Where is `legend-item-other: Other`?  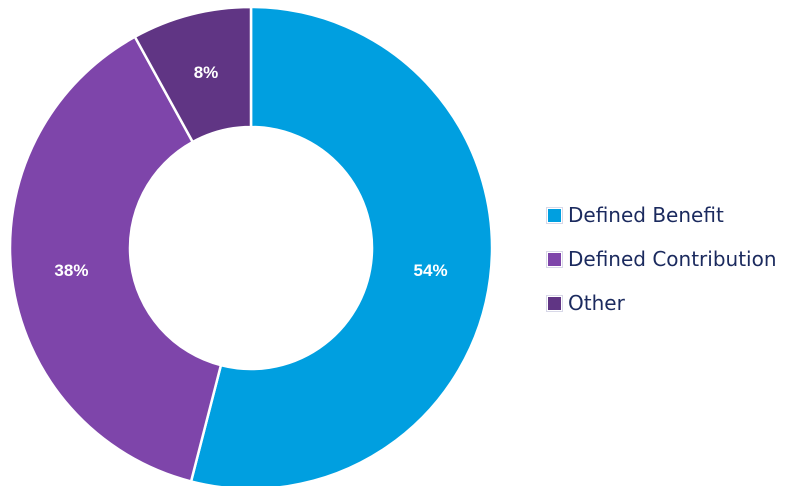 legend-item-other: Other is located at coordinates (668, 303).